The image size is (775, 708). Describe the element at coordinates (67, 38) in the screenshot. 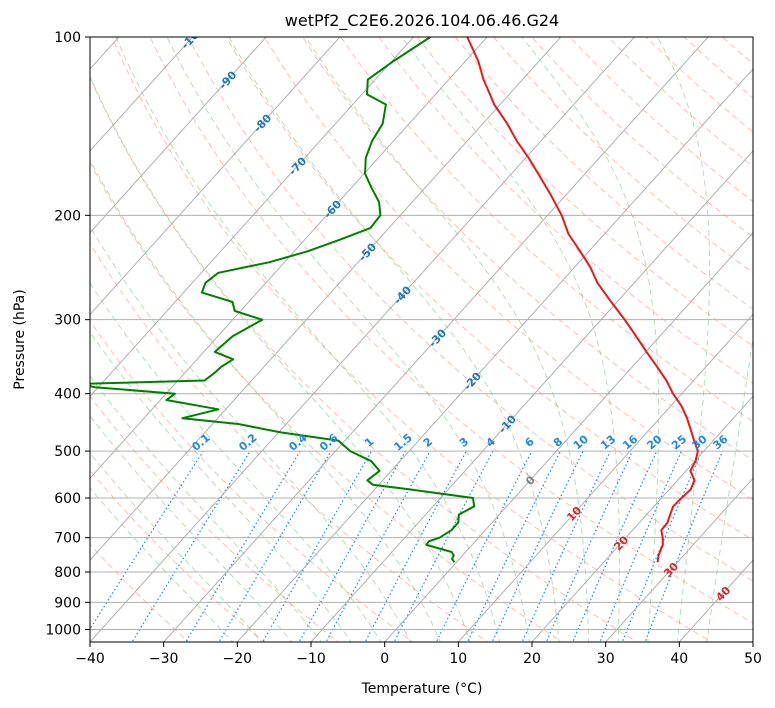

I see `y-tick-label: 100` at that location.